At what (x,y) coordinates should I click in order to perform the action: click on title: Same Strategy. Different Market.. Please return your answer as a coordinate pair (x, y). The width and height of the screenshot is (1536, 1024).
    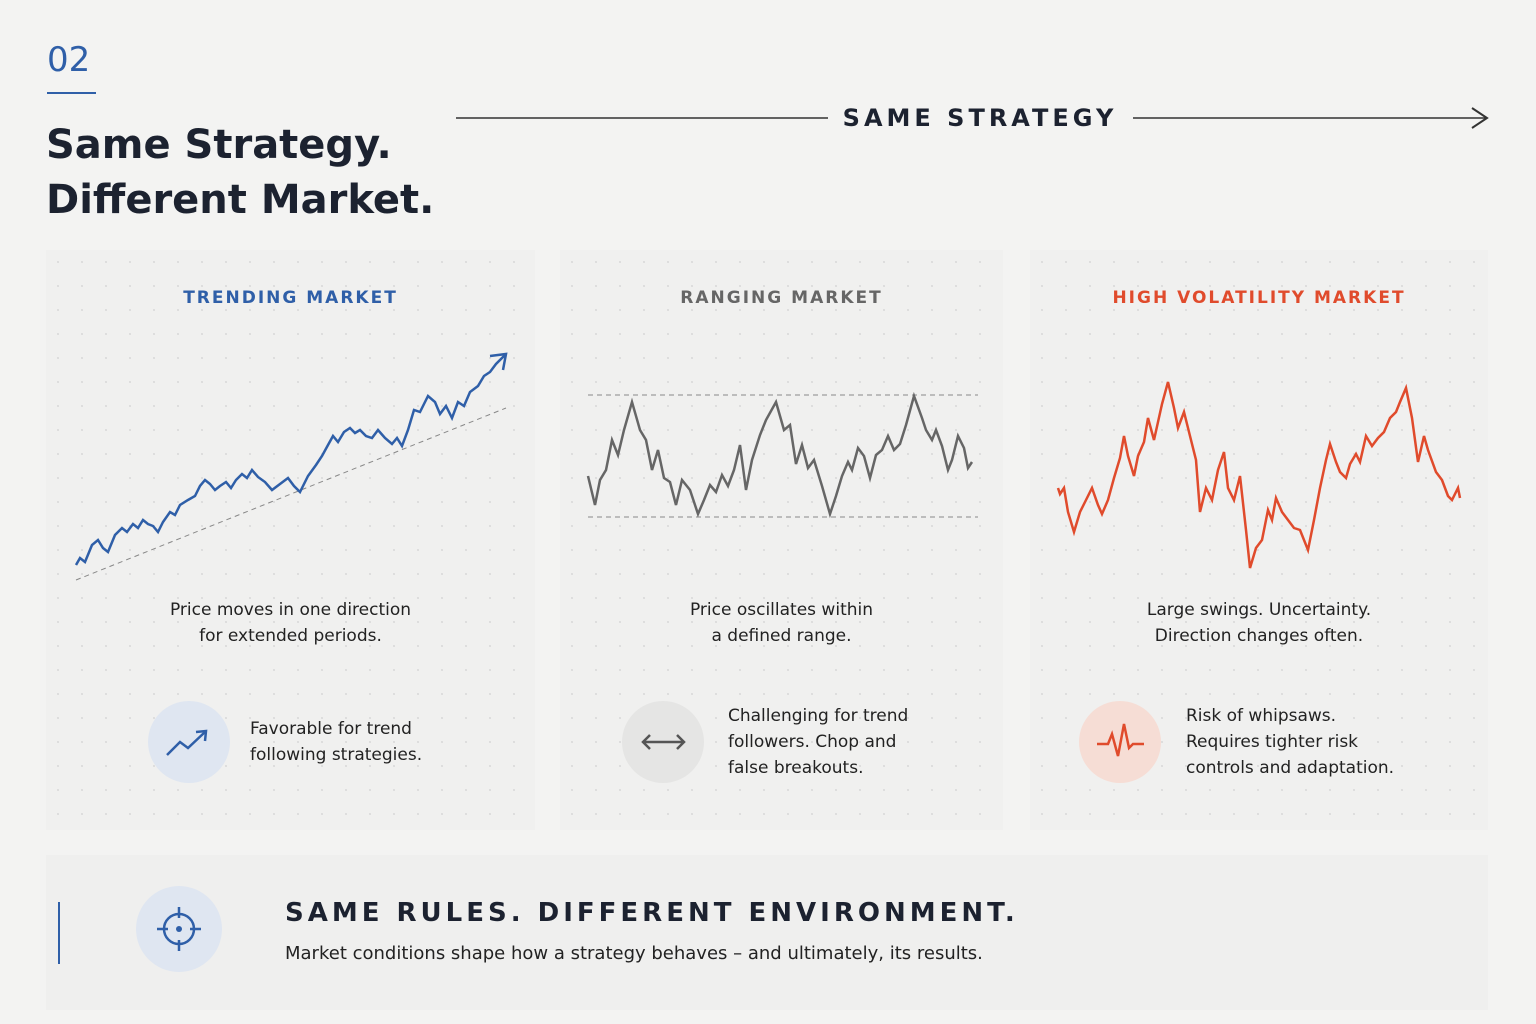
    Looking at the image, I should click on (240, 173).